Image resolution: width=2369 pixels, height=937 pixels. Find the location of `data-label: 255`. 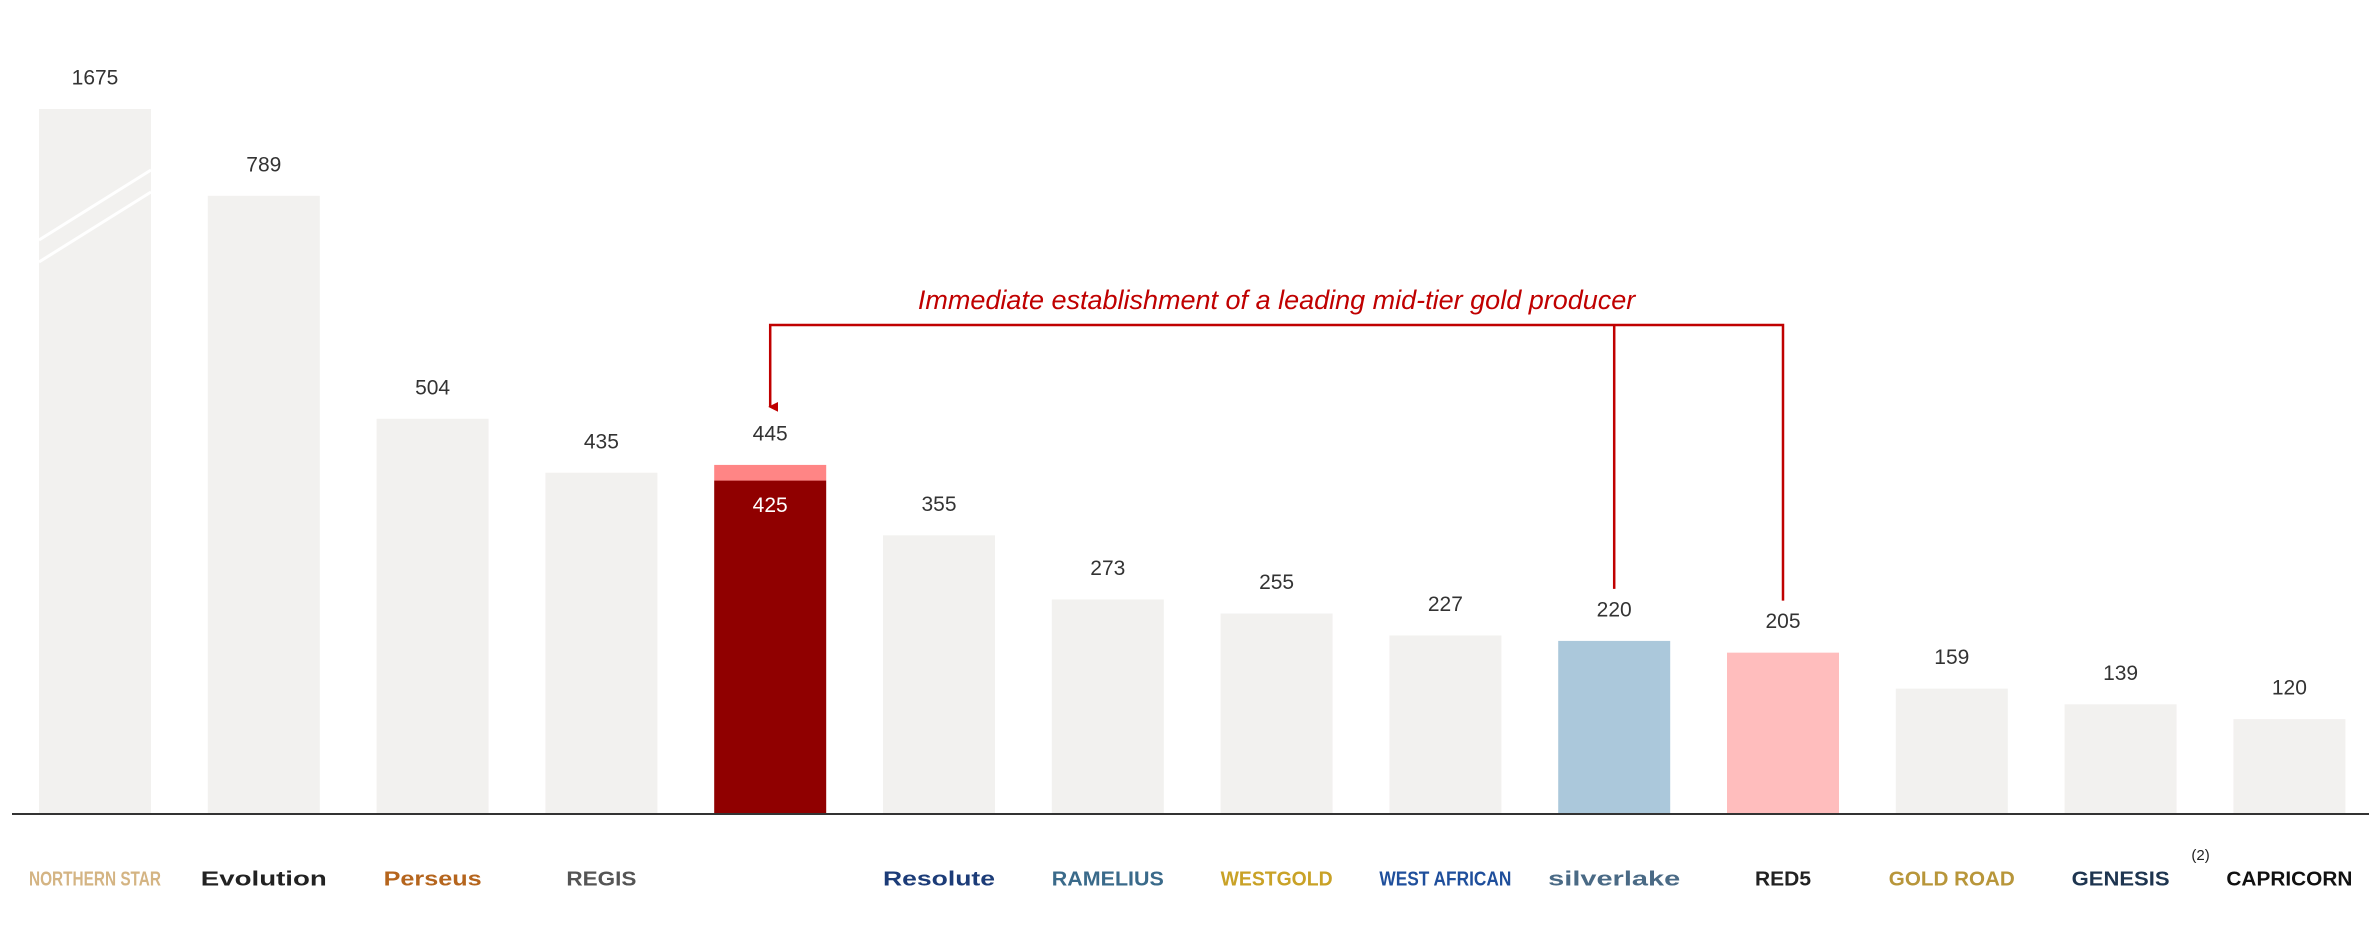

data-label: 255 is located at coordinates (1276, 582).